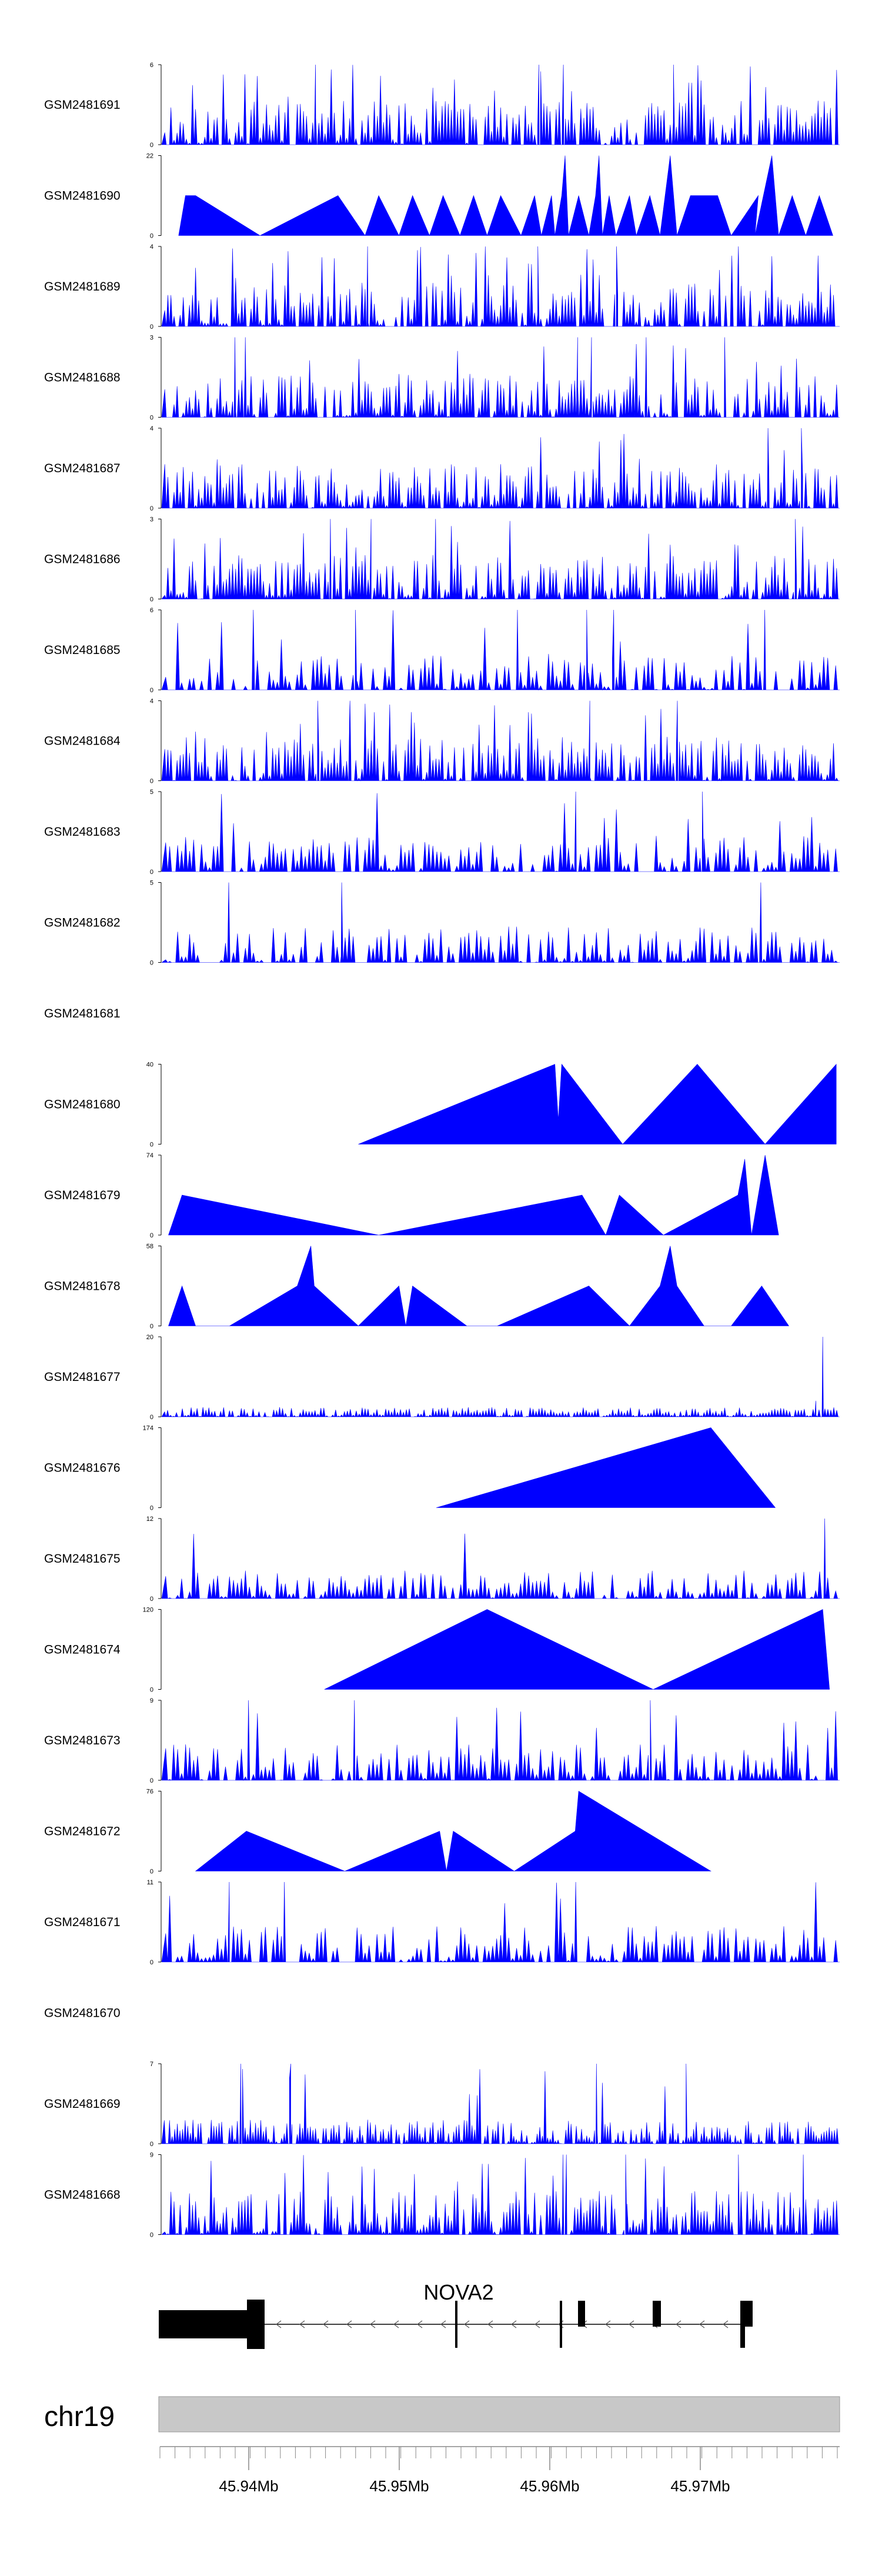  What do you see at coordinates (82, 1922) in the screenshot?
I see `track-label: GSM2481671` at bounding box center [82, 1922].